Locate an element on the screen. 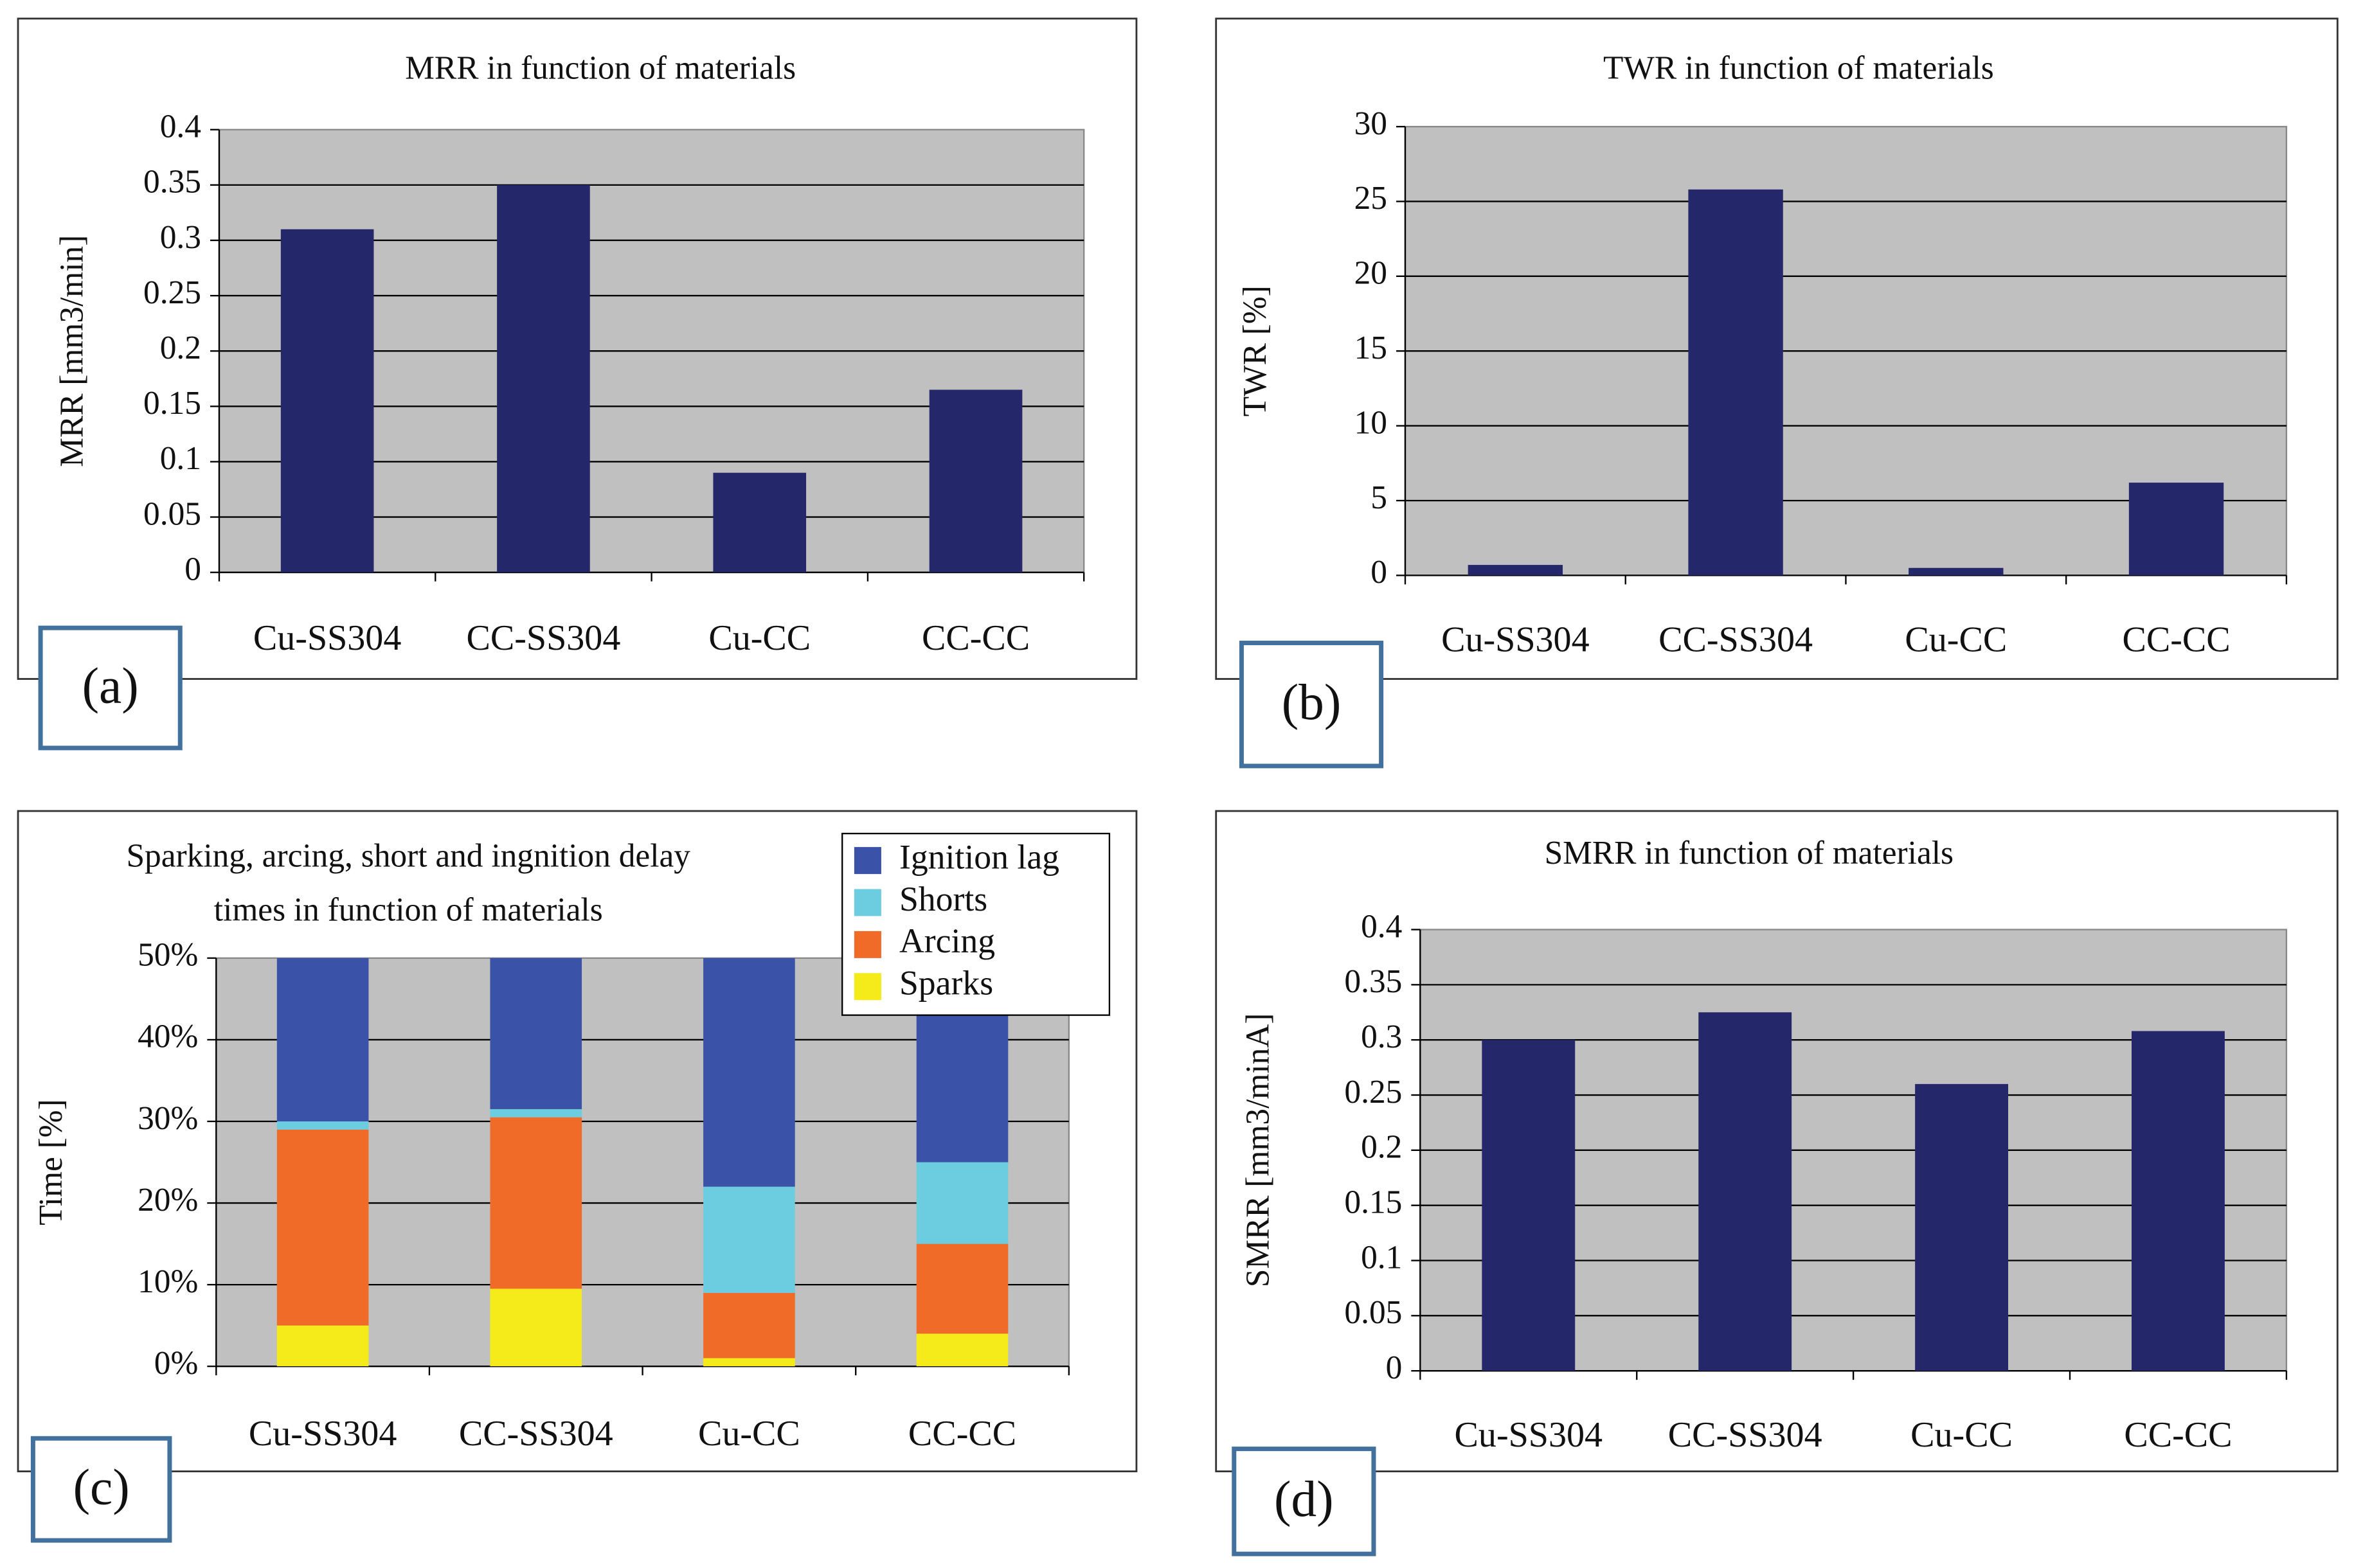  y-tick-label: 15 is located at coordinates (1370, 348).